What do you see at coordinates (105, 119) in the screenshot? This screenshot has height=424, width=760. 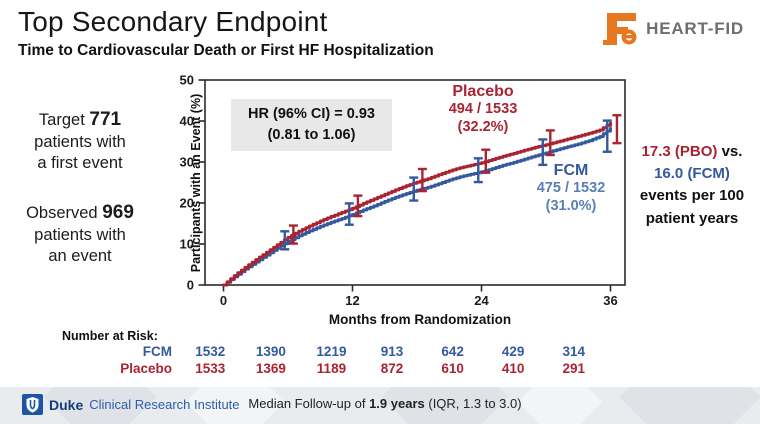 I see `target-value: 771` at bounding box center [105, 119].